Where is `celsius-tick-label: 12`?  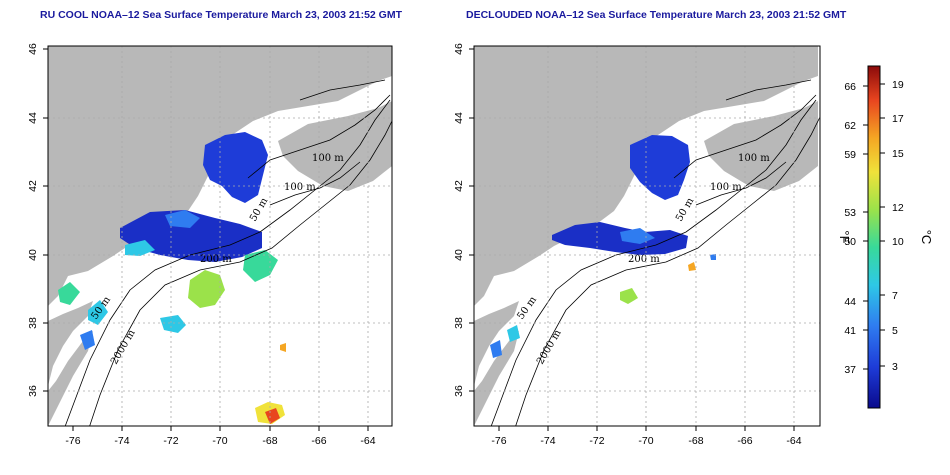
celsius-tick-label: 12 is located at coordinates (898, 208).